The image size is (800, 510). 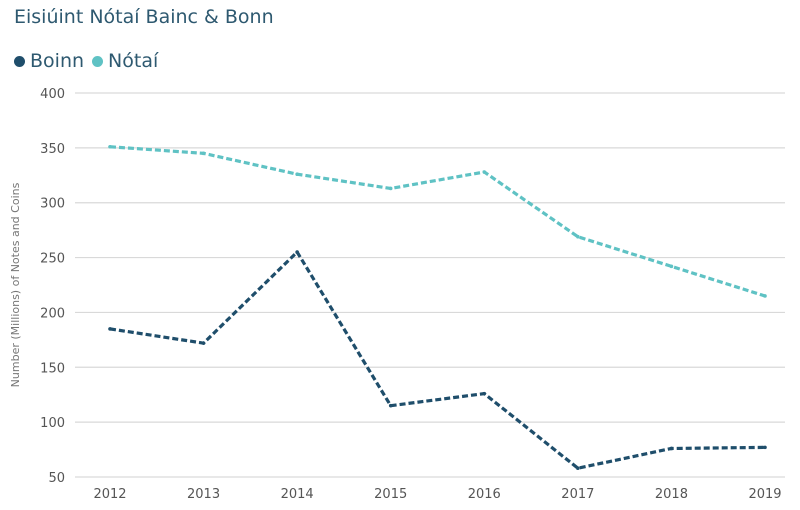 I want to click on x-tick-label-2014: 2014, so click(x=297, y=494).